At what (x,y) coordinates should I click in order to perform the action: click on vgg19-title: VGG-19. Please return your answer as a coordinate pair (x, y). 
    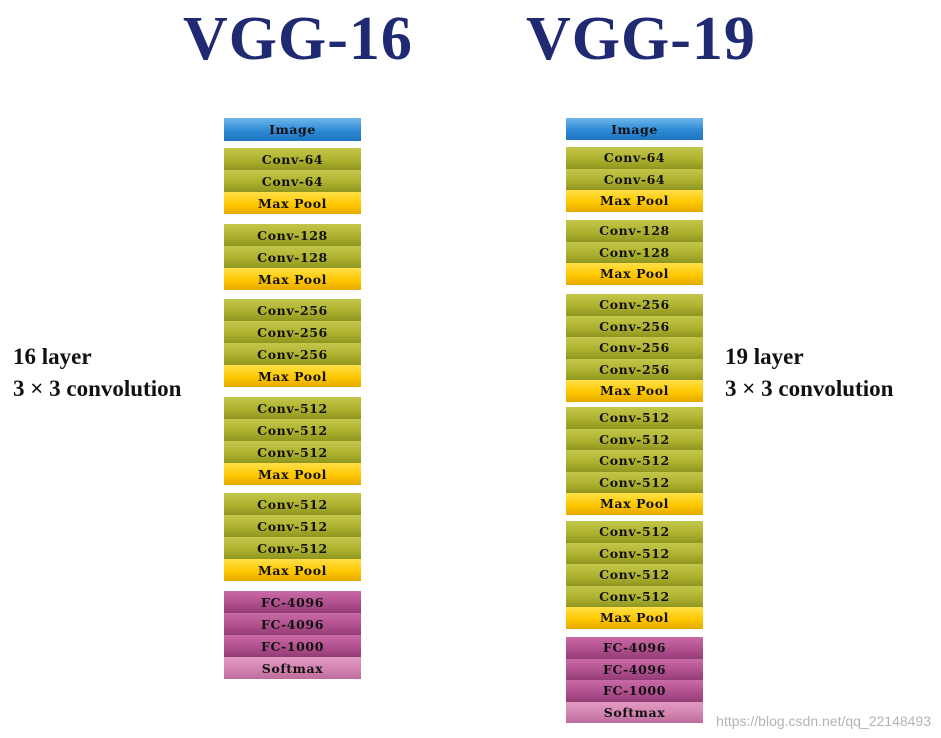
    Looking at the image, I should click on (641, 39).